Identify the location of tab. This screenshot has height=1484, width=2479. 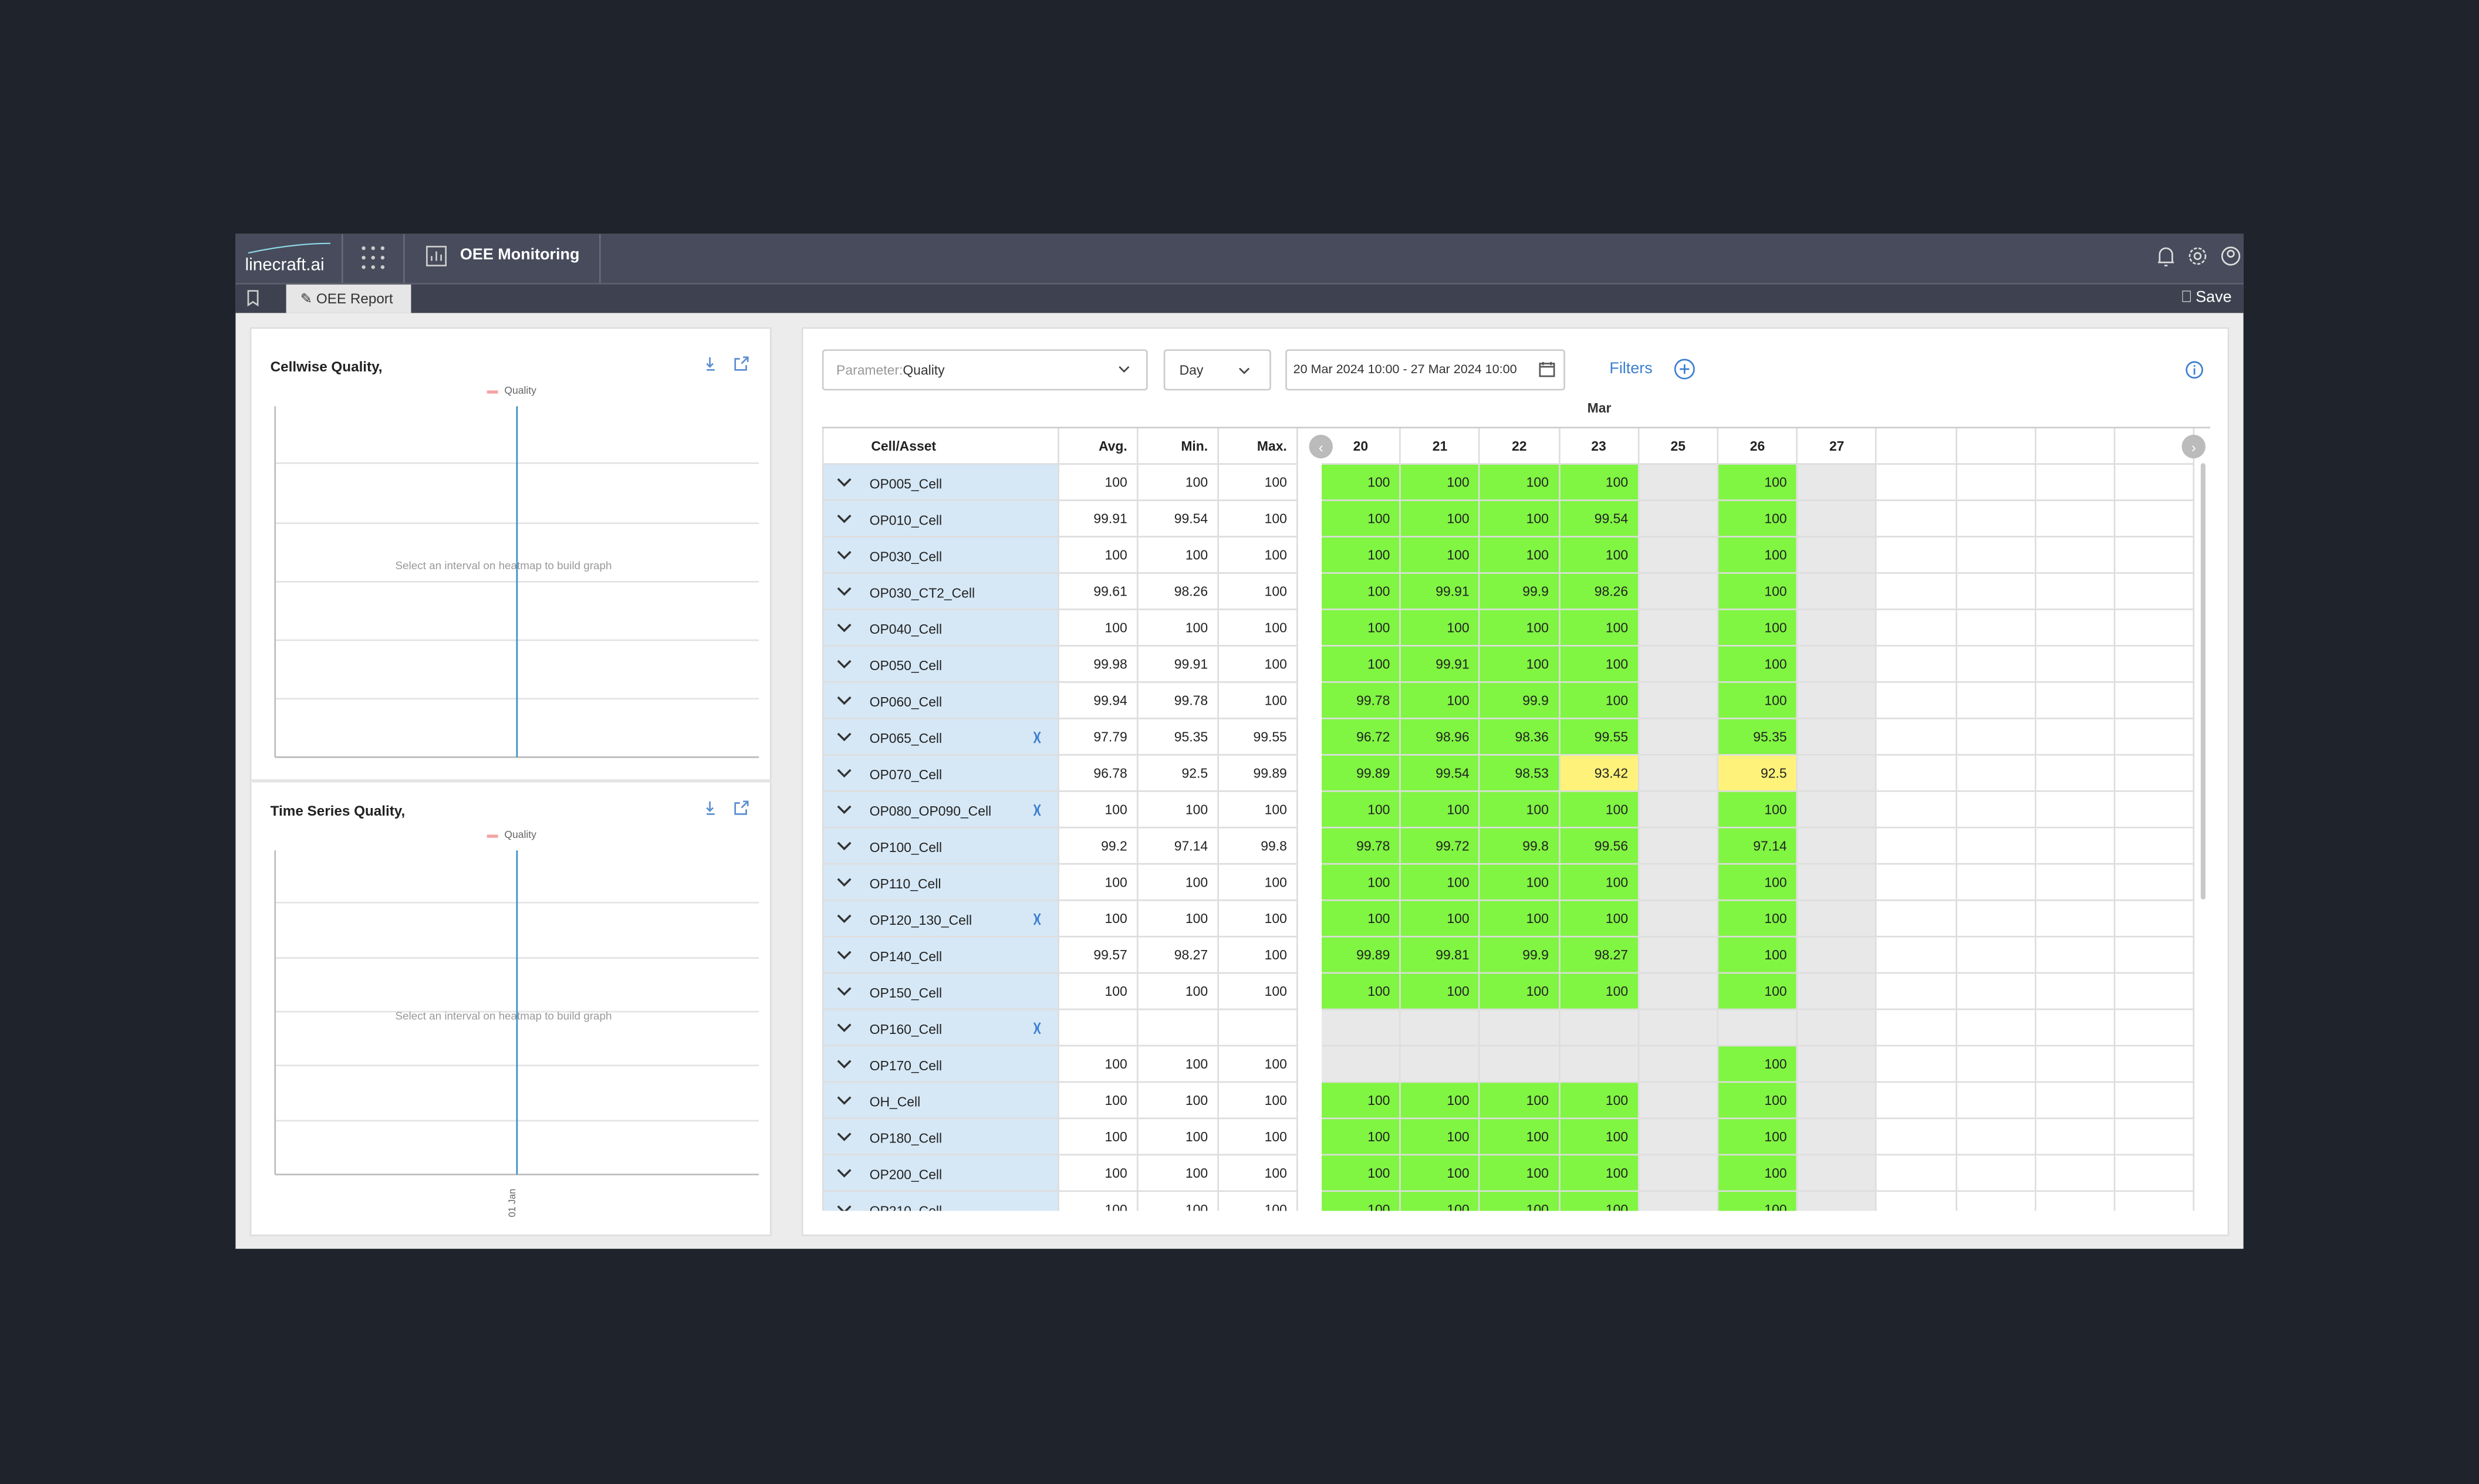
(349, 298).